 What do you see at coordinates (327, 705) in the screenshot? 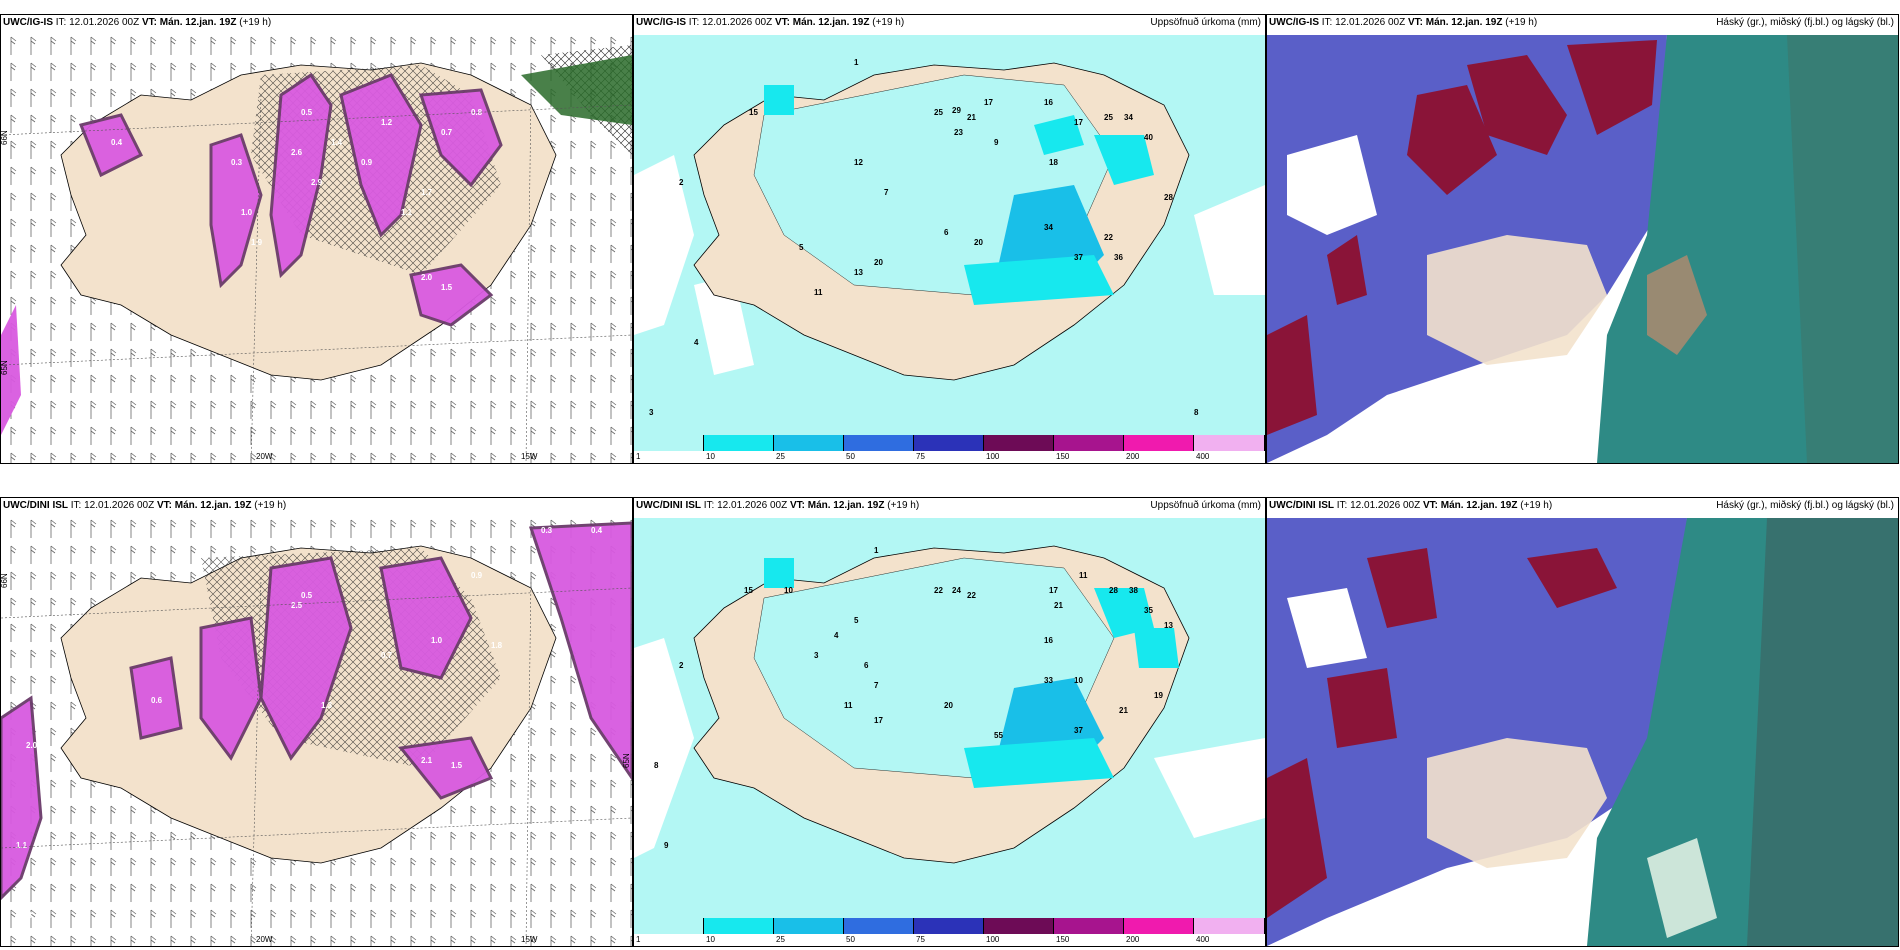
I see `svg-text: 1.3` at bounding box center [327, 705].